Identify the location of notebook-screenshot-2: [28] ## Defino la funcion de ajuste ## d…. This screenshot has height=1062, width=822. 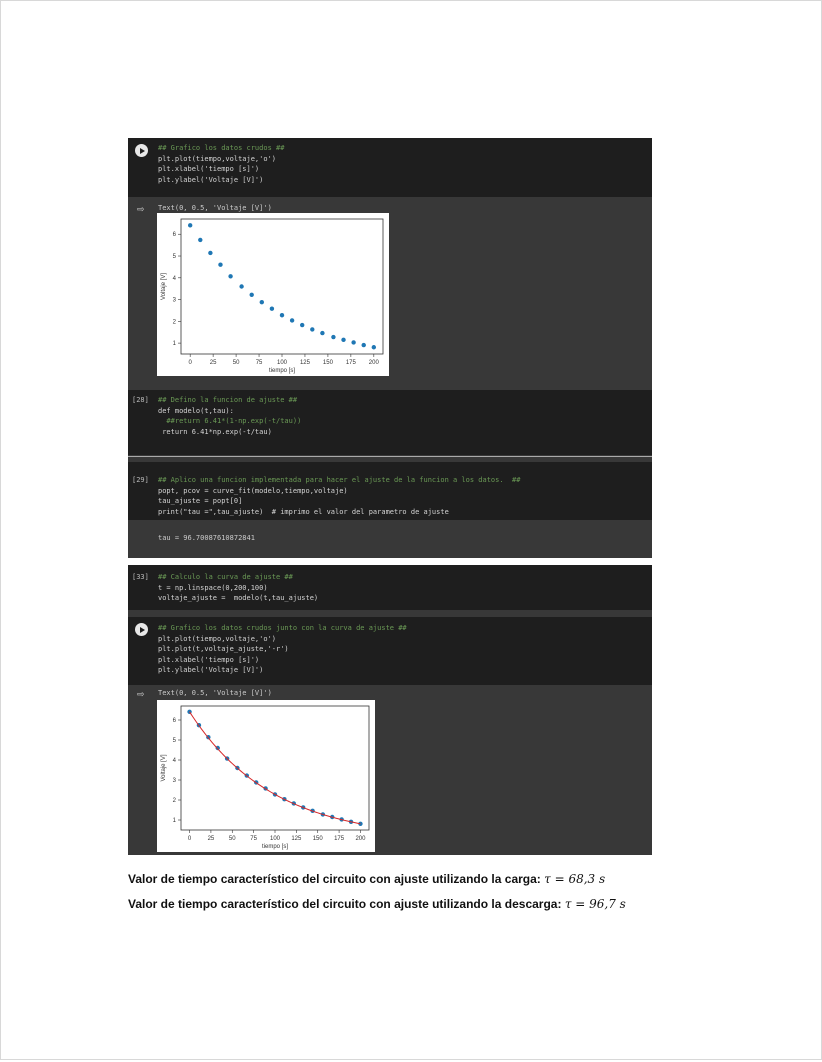
(390, 474).